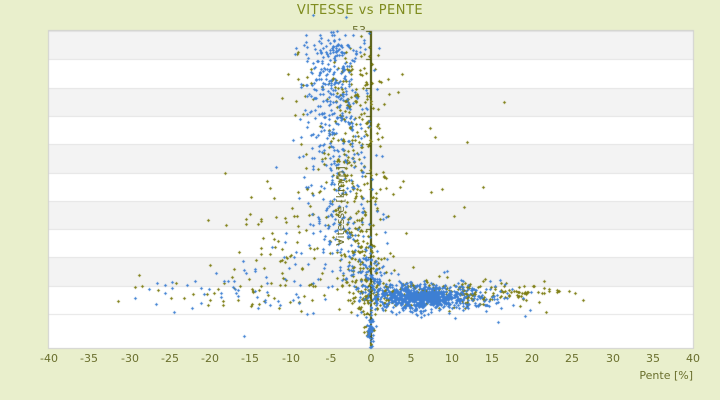 The image size is (720, 400). I want to click on x-tick-label: 5, so click(411, 358).